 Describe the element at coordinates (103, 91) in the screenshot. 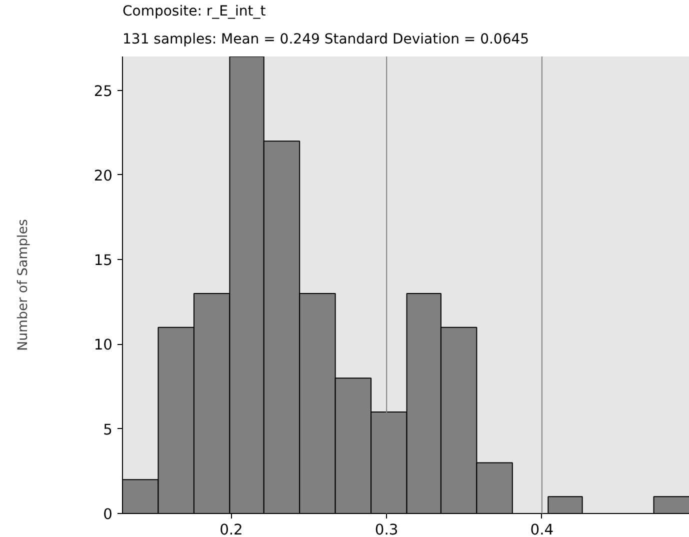

I see `y-tick-label: 25` at that location.